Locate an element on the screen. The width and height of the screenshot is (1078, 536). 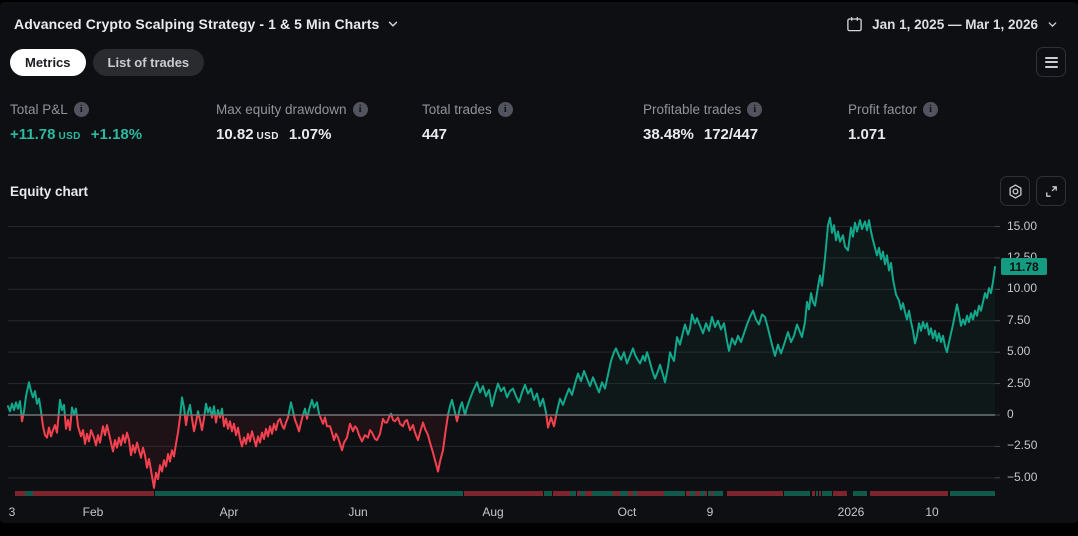
x-axis-label: Feb is located at coordinates (93, 512).